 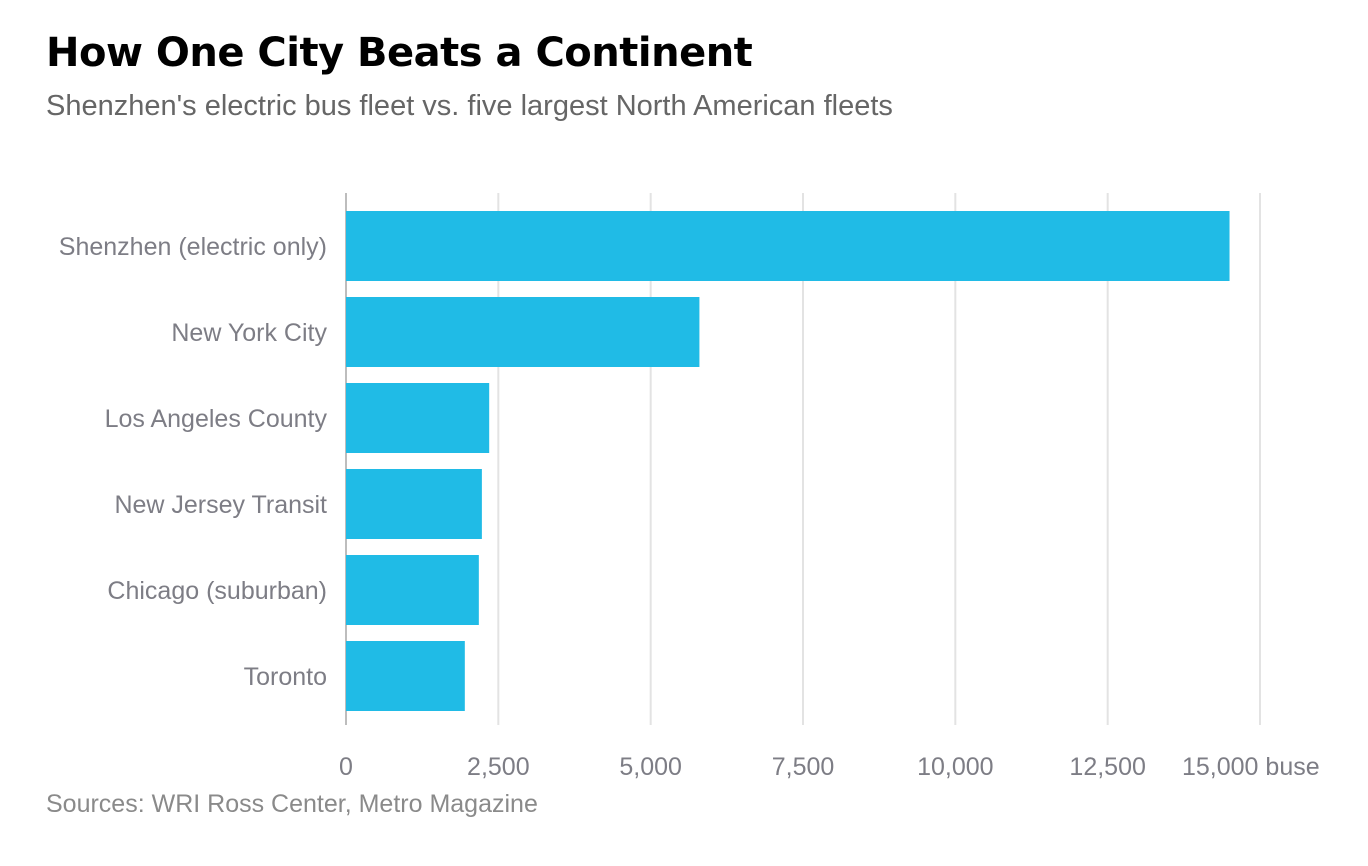 What do you see at coordinates (346, 767) in the screenshot?
I see `x-tick-label: 0` at bounding box center [346, 767].